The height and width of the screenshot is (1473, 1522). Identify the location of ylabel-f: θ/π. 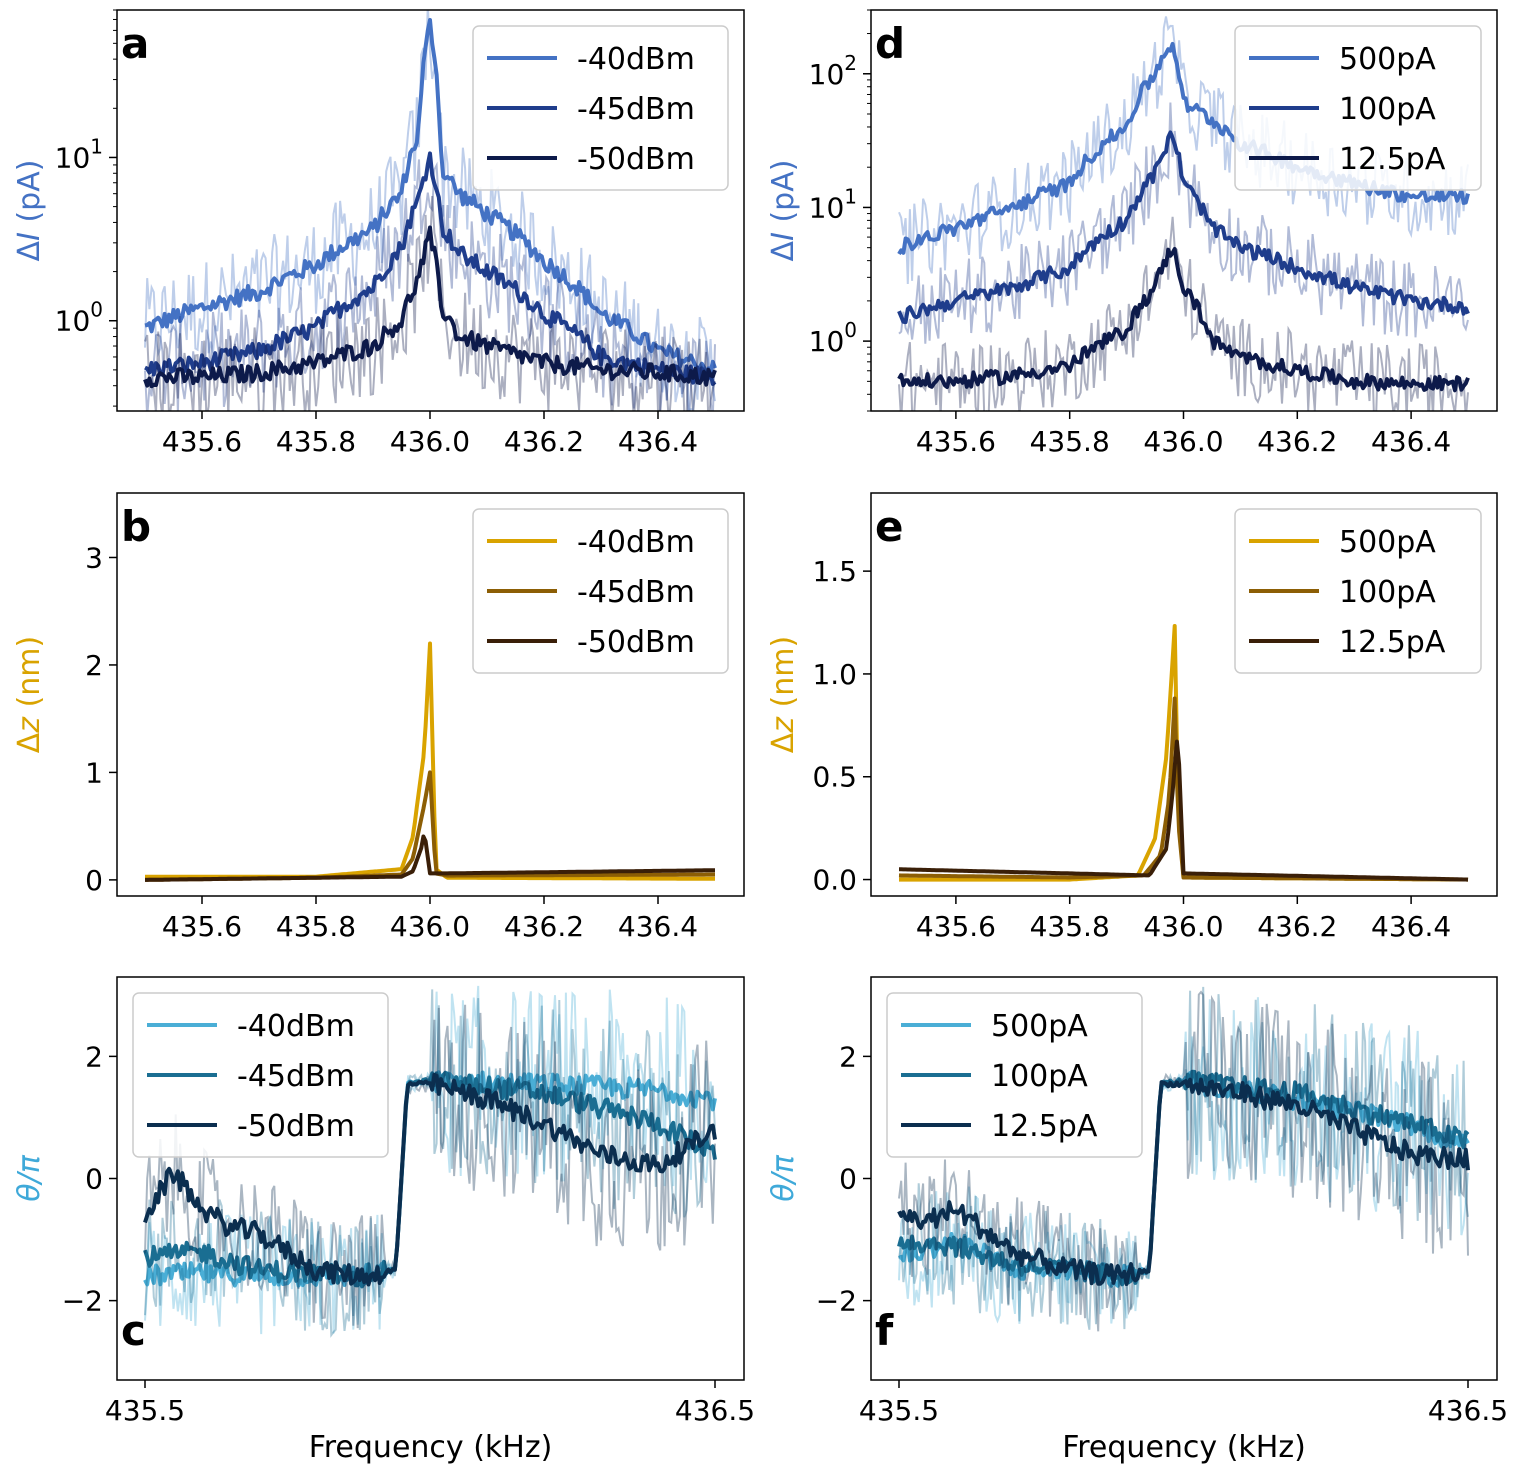
(783, 1177).